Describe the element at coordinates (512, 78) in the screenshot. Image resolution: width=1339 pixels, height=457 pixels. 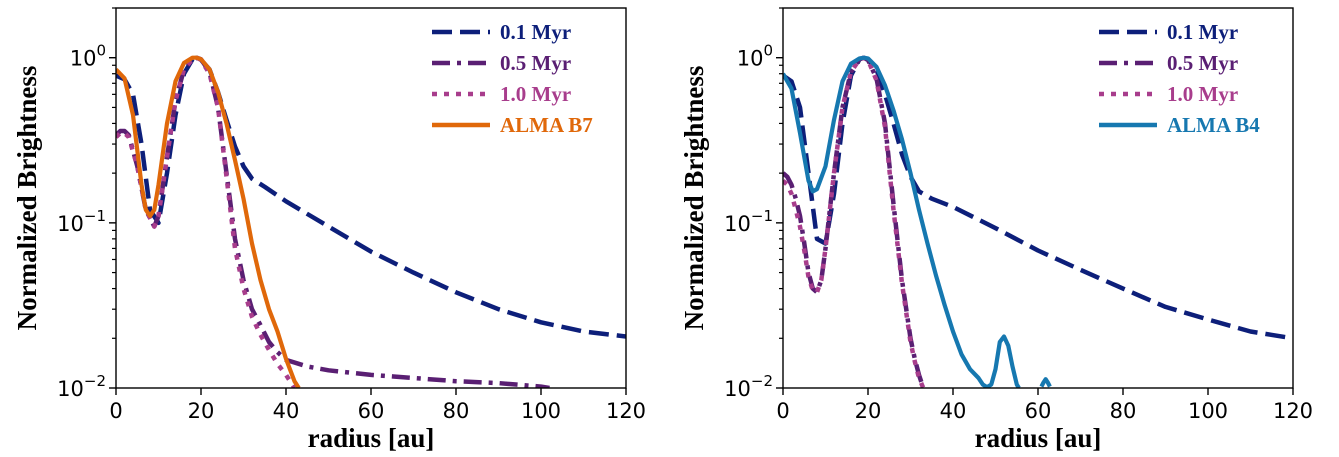
I see `legend: 0.1 Myr 0.5 Myr 1.0 Myr ALMA B7` at that location.